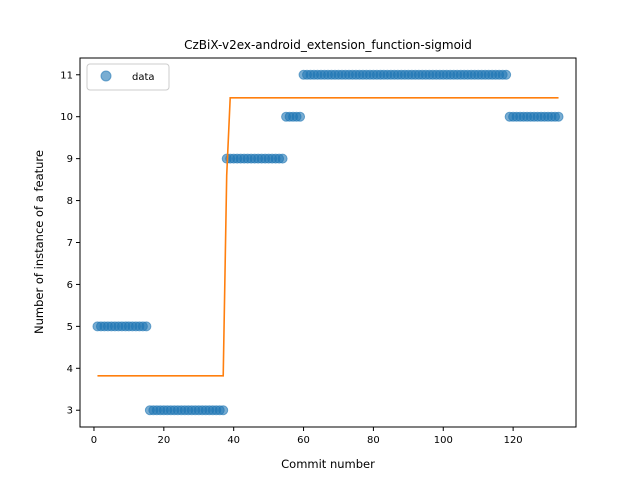 This screenshot has height=480, width=640. Describe the element at coordinates (106, 76) in the screenshot. I see `legend-marker` at that location.